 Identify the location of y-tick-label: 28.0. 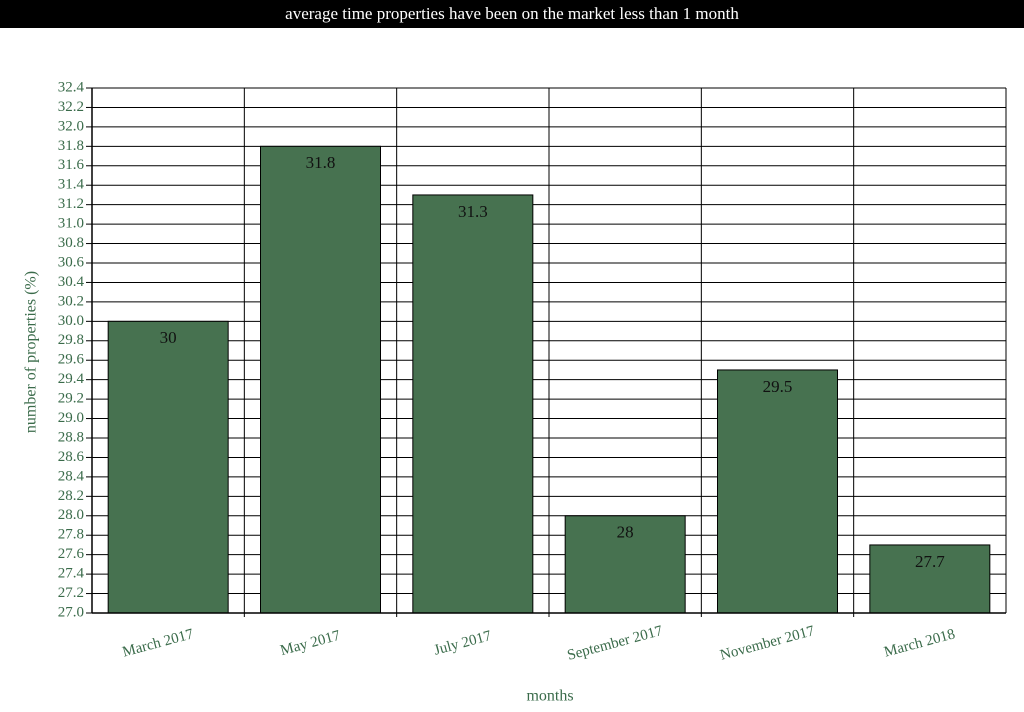
(71, 515).